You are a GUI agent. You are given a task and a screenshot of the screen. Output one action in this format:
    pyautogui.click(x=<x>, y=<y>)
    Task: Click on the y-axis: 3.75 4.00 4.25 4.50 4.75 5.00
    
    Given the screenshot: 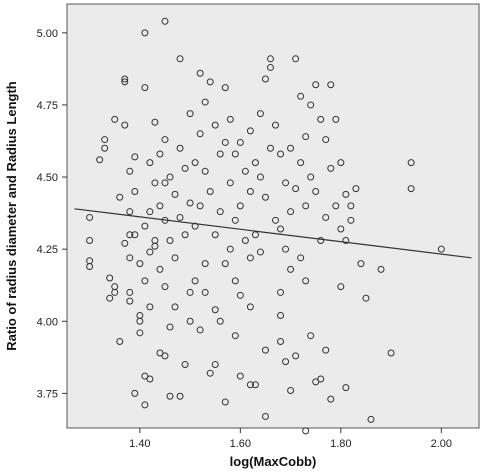 What is the action you would take?
    pyautogui.click(x=52, y=214)
    